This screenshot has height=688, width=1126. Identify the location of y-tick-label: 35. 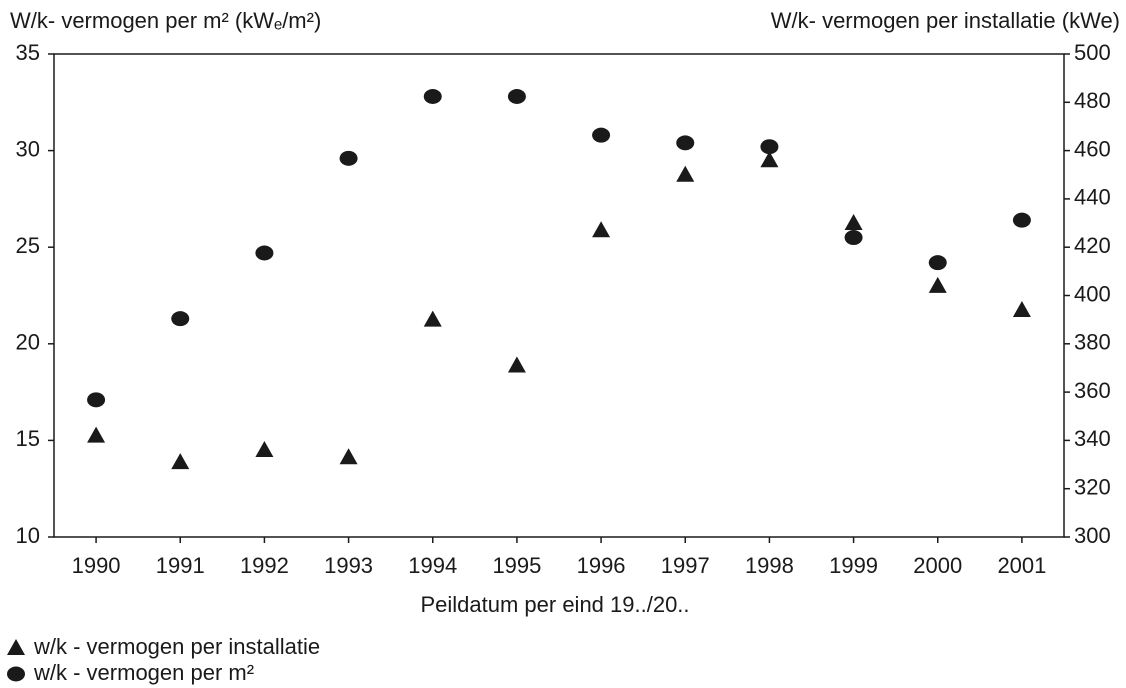
(28, 52).